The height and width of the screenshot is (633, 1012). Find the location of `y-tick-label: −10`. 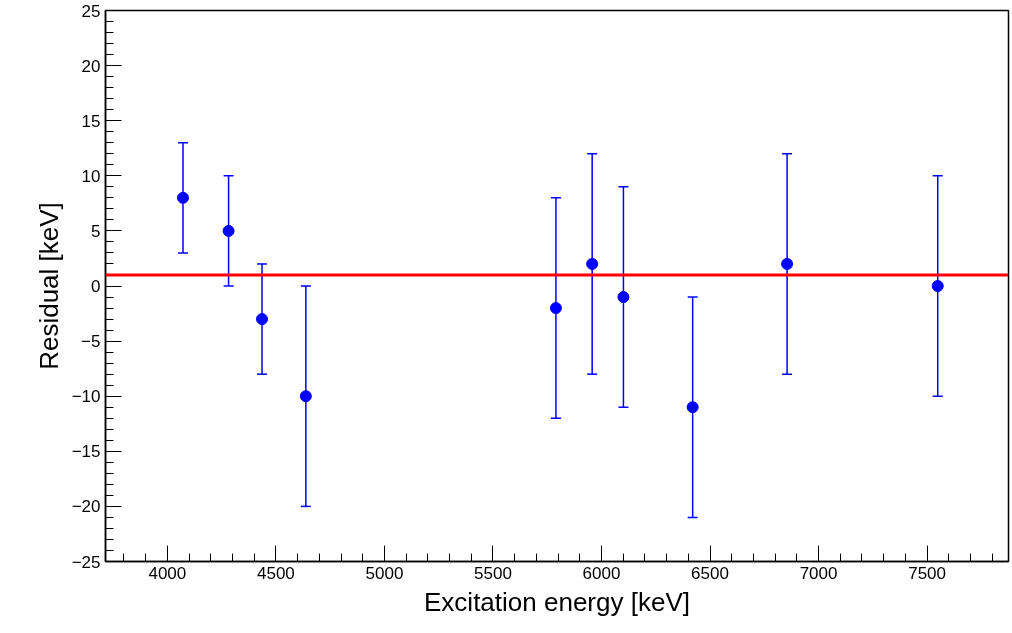

y-tick-label: −10 is located at coordinates (86, 397).